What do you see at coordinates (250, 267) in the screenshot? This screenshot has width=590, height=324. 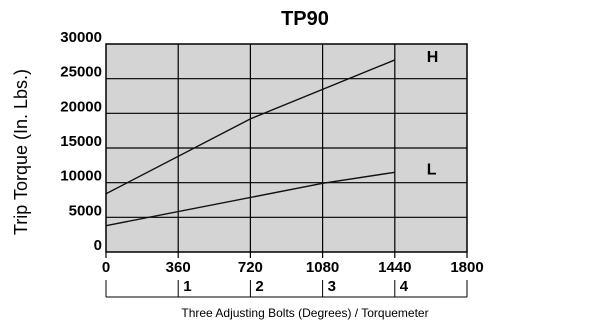 I see `x-tick-label: 720` at bounding box center [250, 267].